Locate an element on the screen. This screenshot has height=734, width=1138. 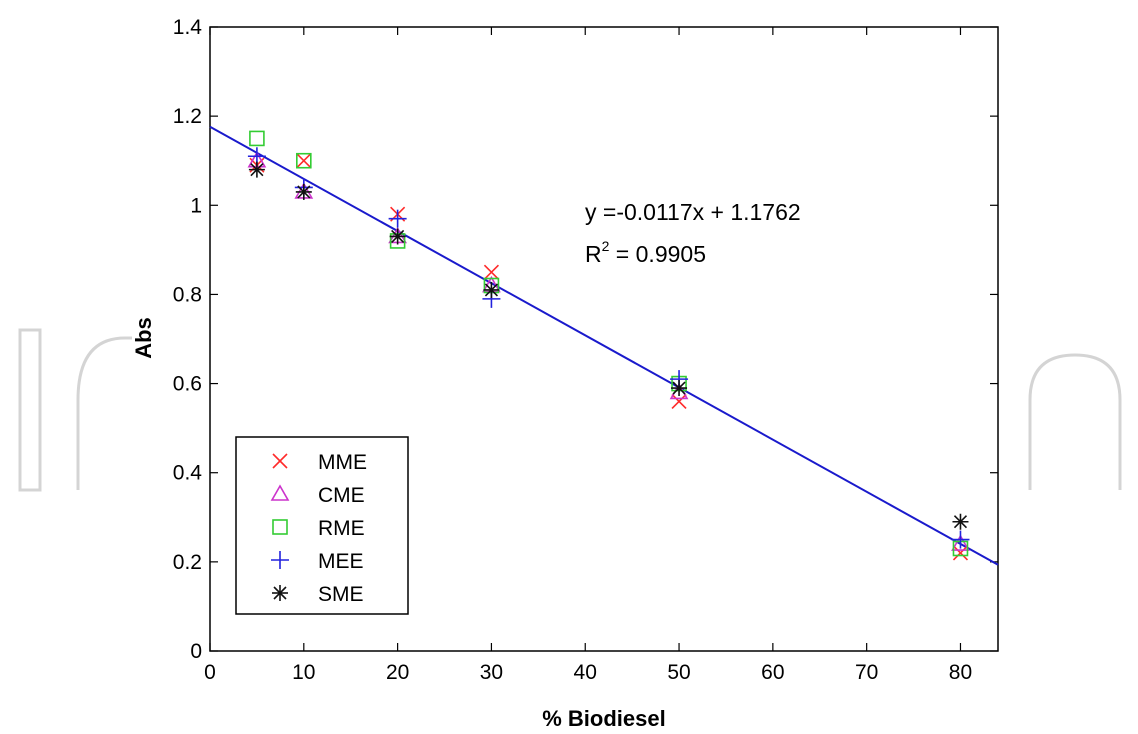
legend-item-mme: MME is located at coordinates (319, 462).